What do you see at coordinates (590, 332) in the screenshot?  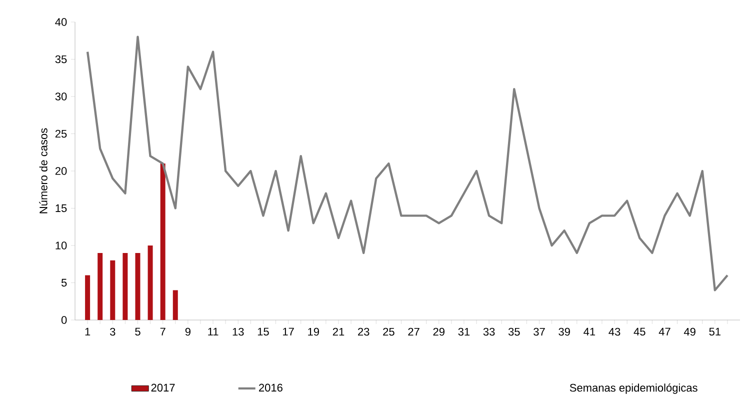 I see `x-tick-label: 41` at bounding box center [590, 332].